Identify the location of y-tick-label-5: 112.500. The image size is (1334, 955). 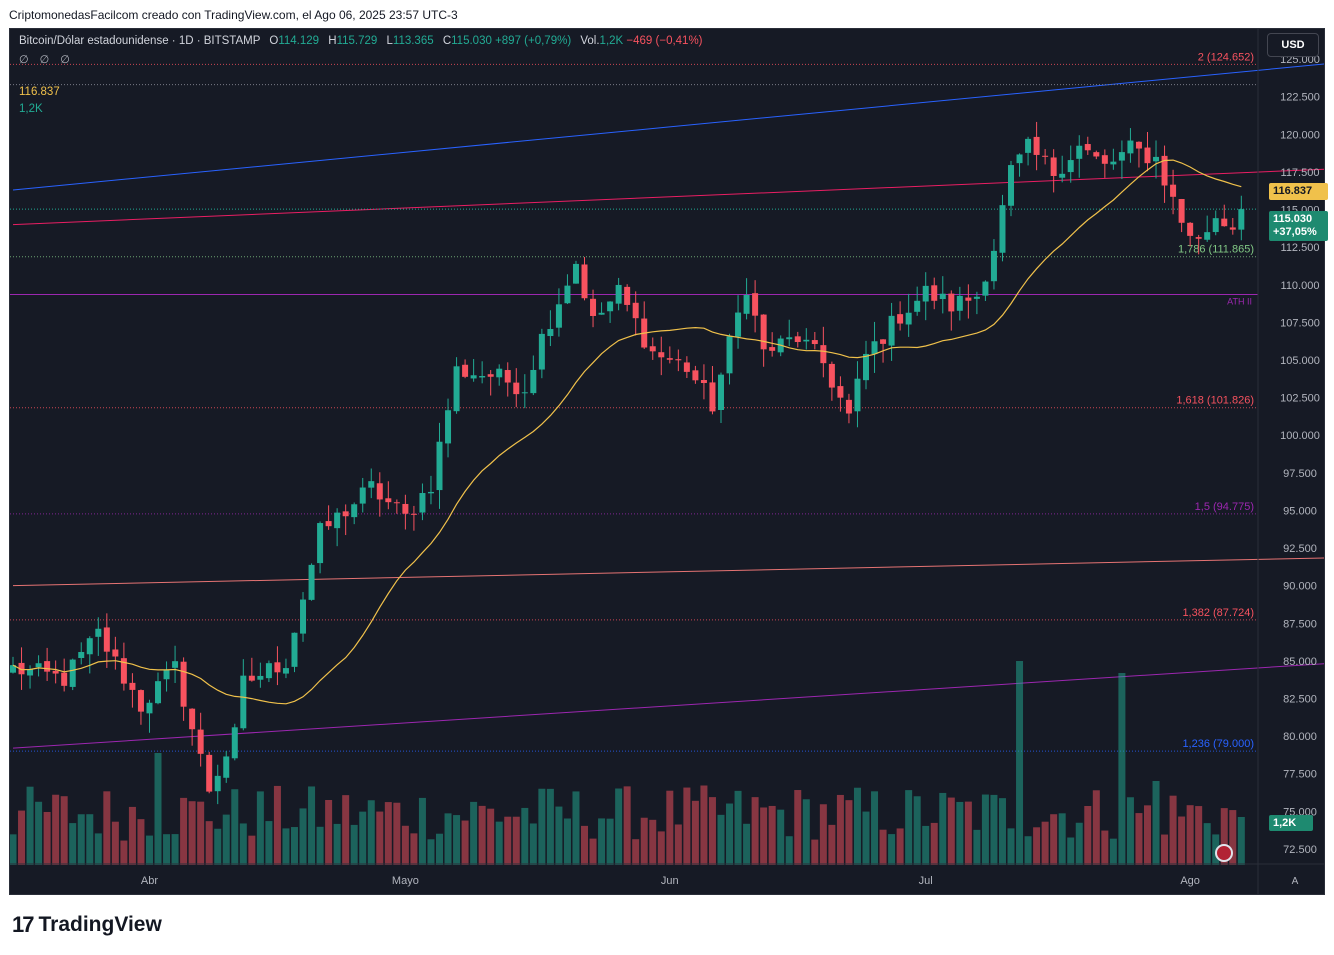
(1300, 248).